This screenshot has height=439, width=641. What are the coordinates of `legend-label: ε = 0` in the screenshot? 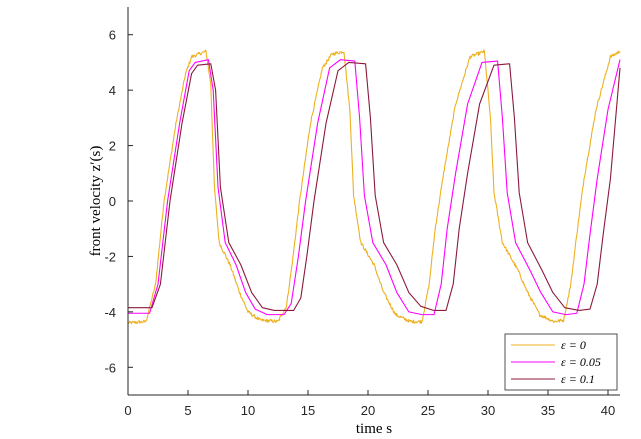 It's located at (573, 345).